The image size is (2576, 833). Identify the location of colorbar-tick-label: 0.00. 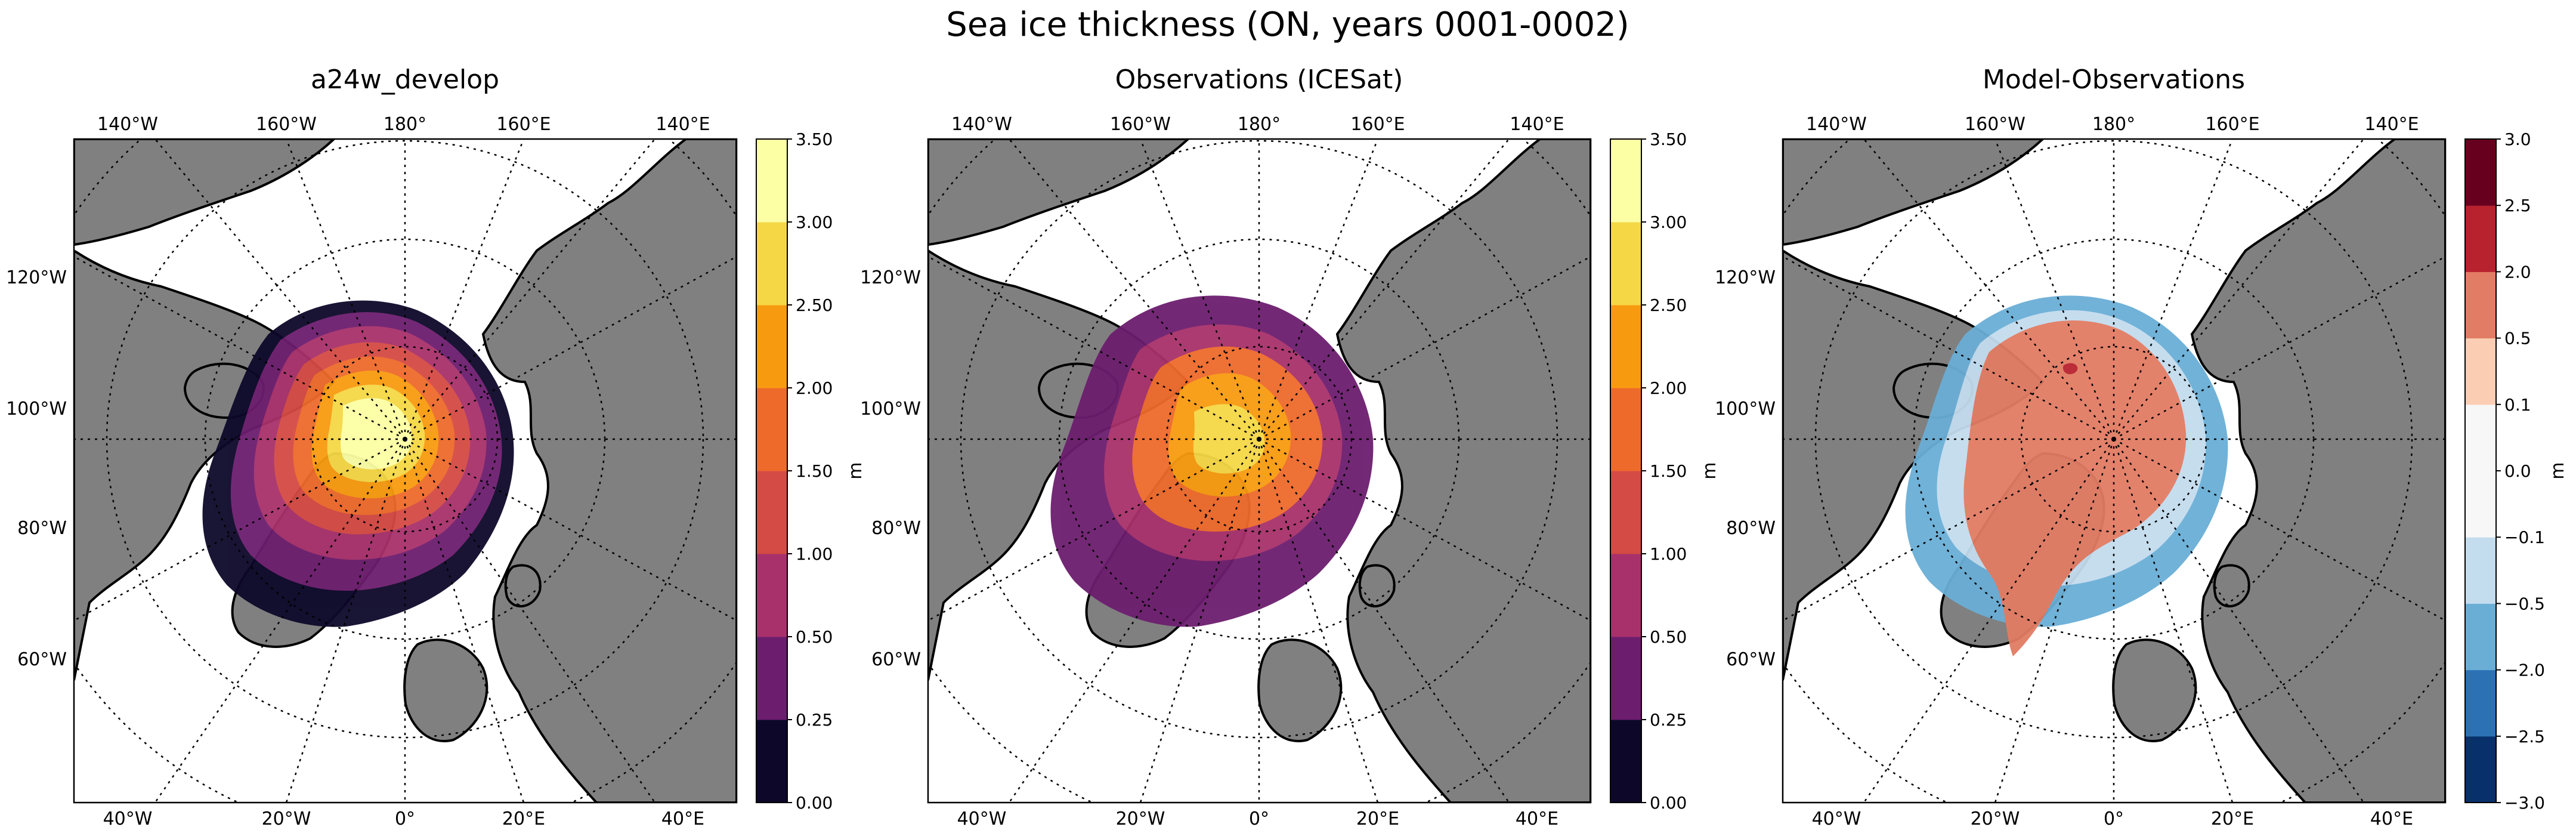
(814, 803).